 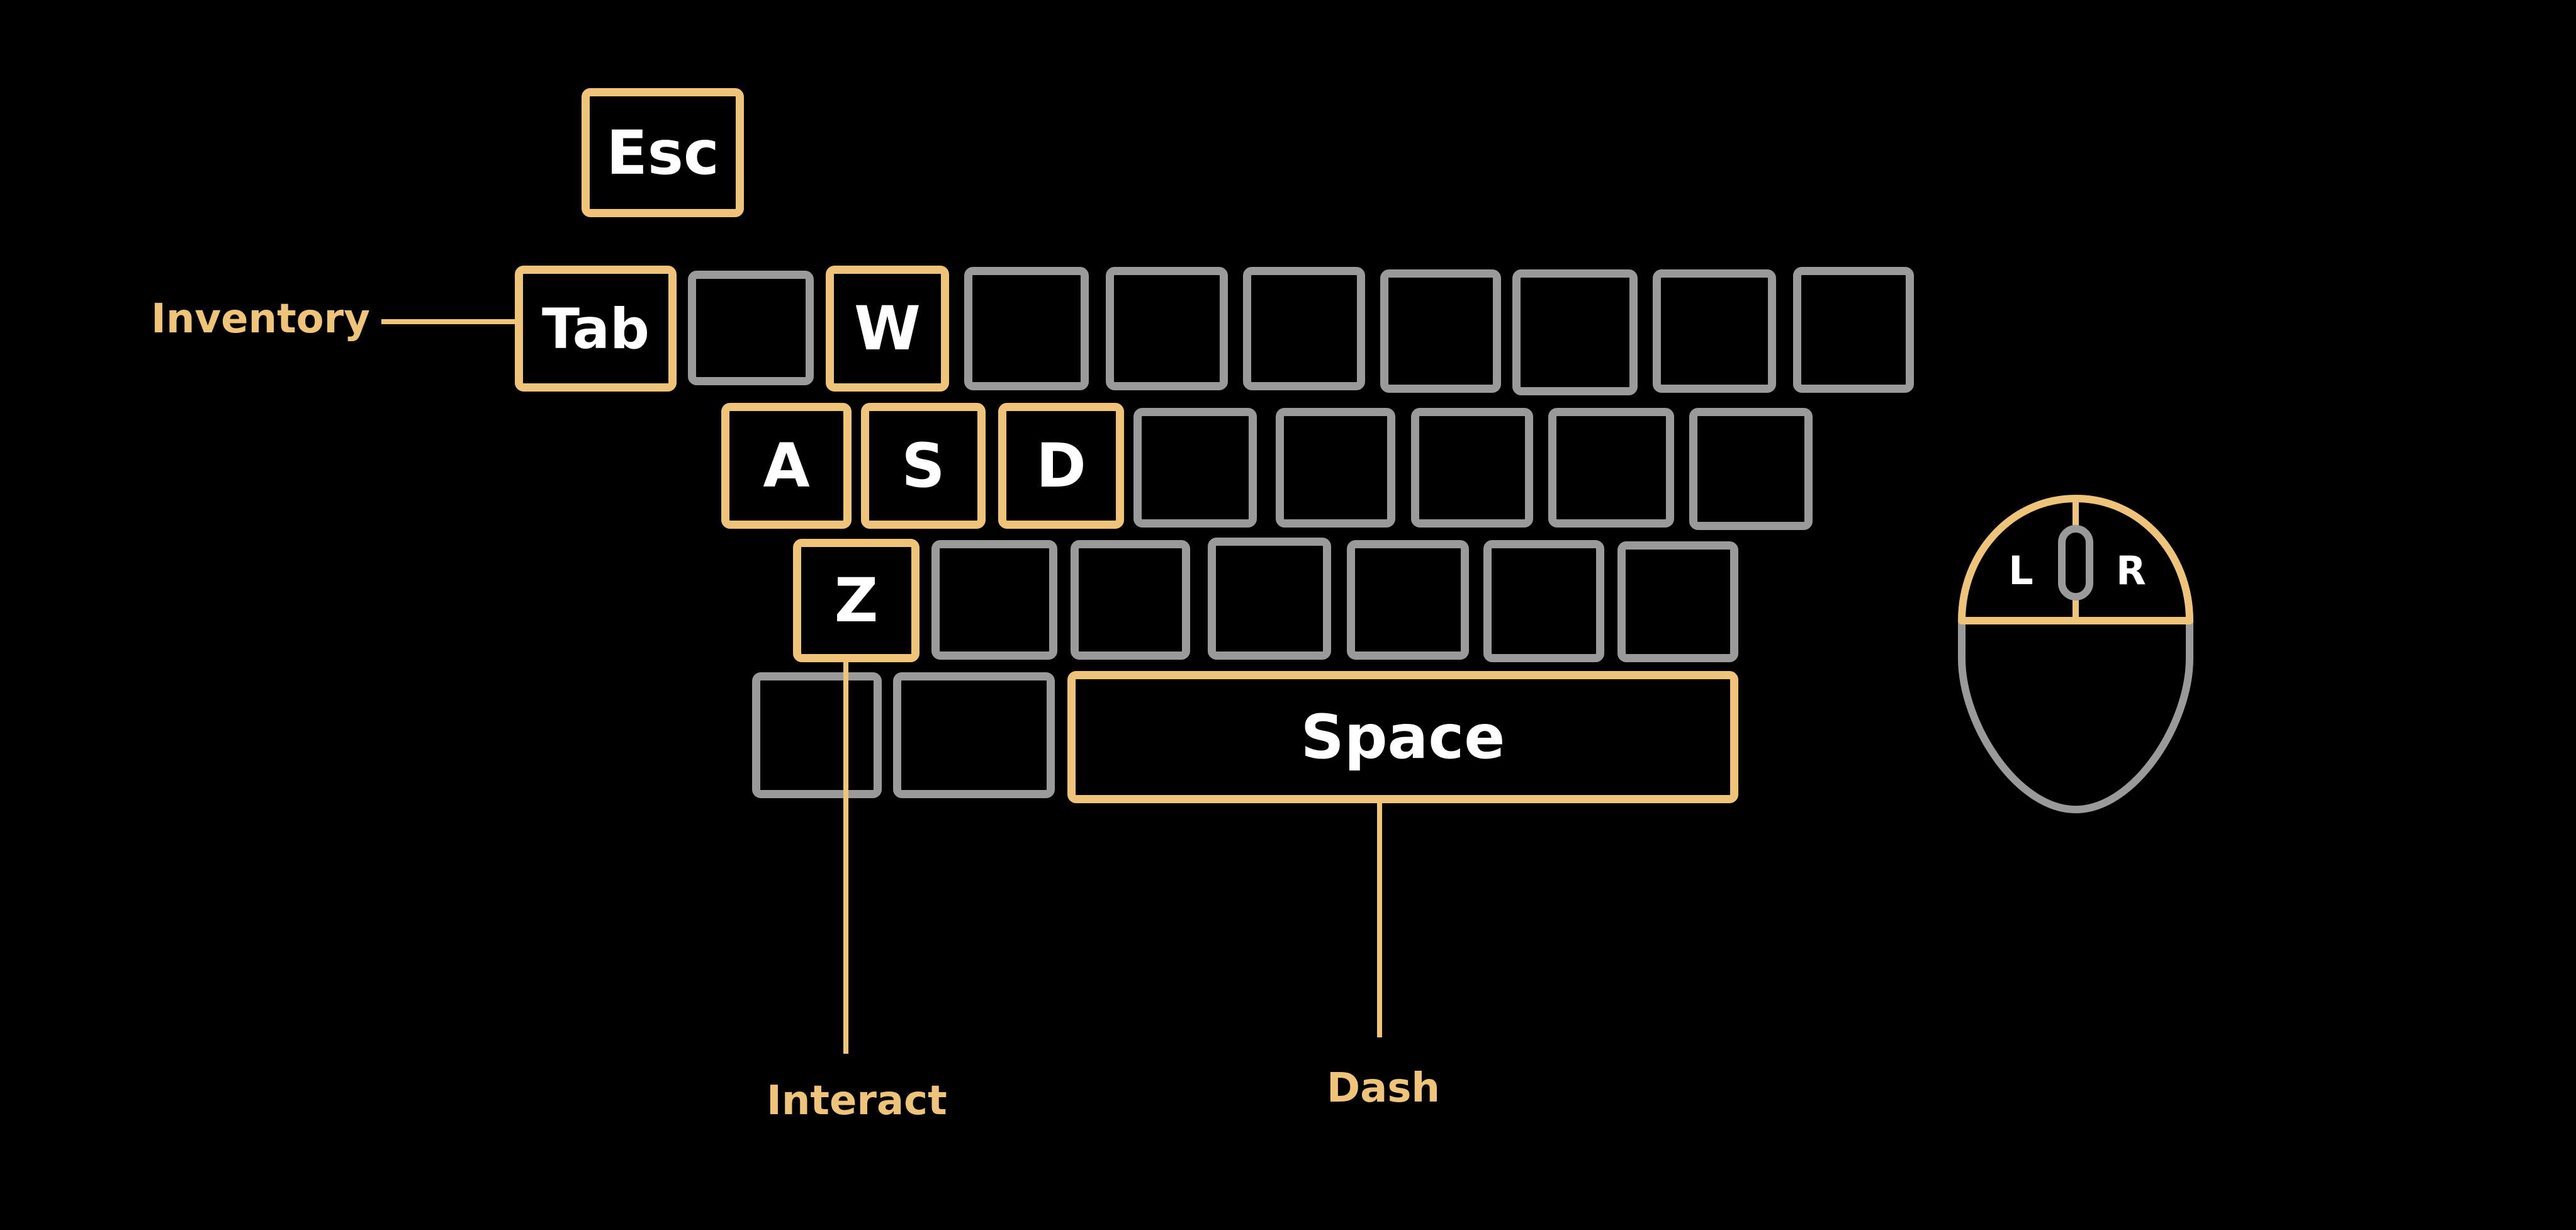 I want to click on interact-label: Interact, so click(x=857, y=1101).